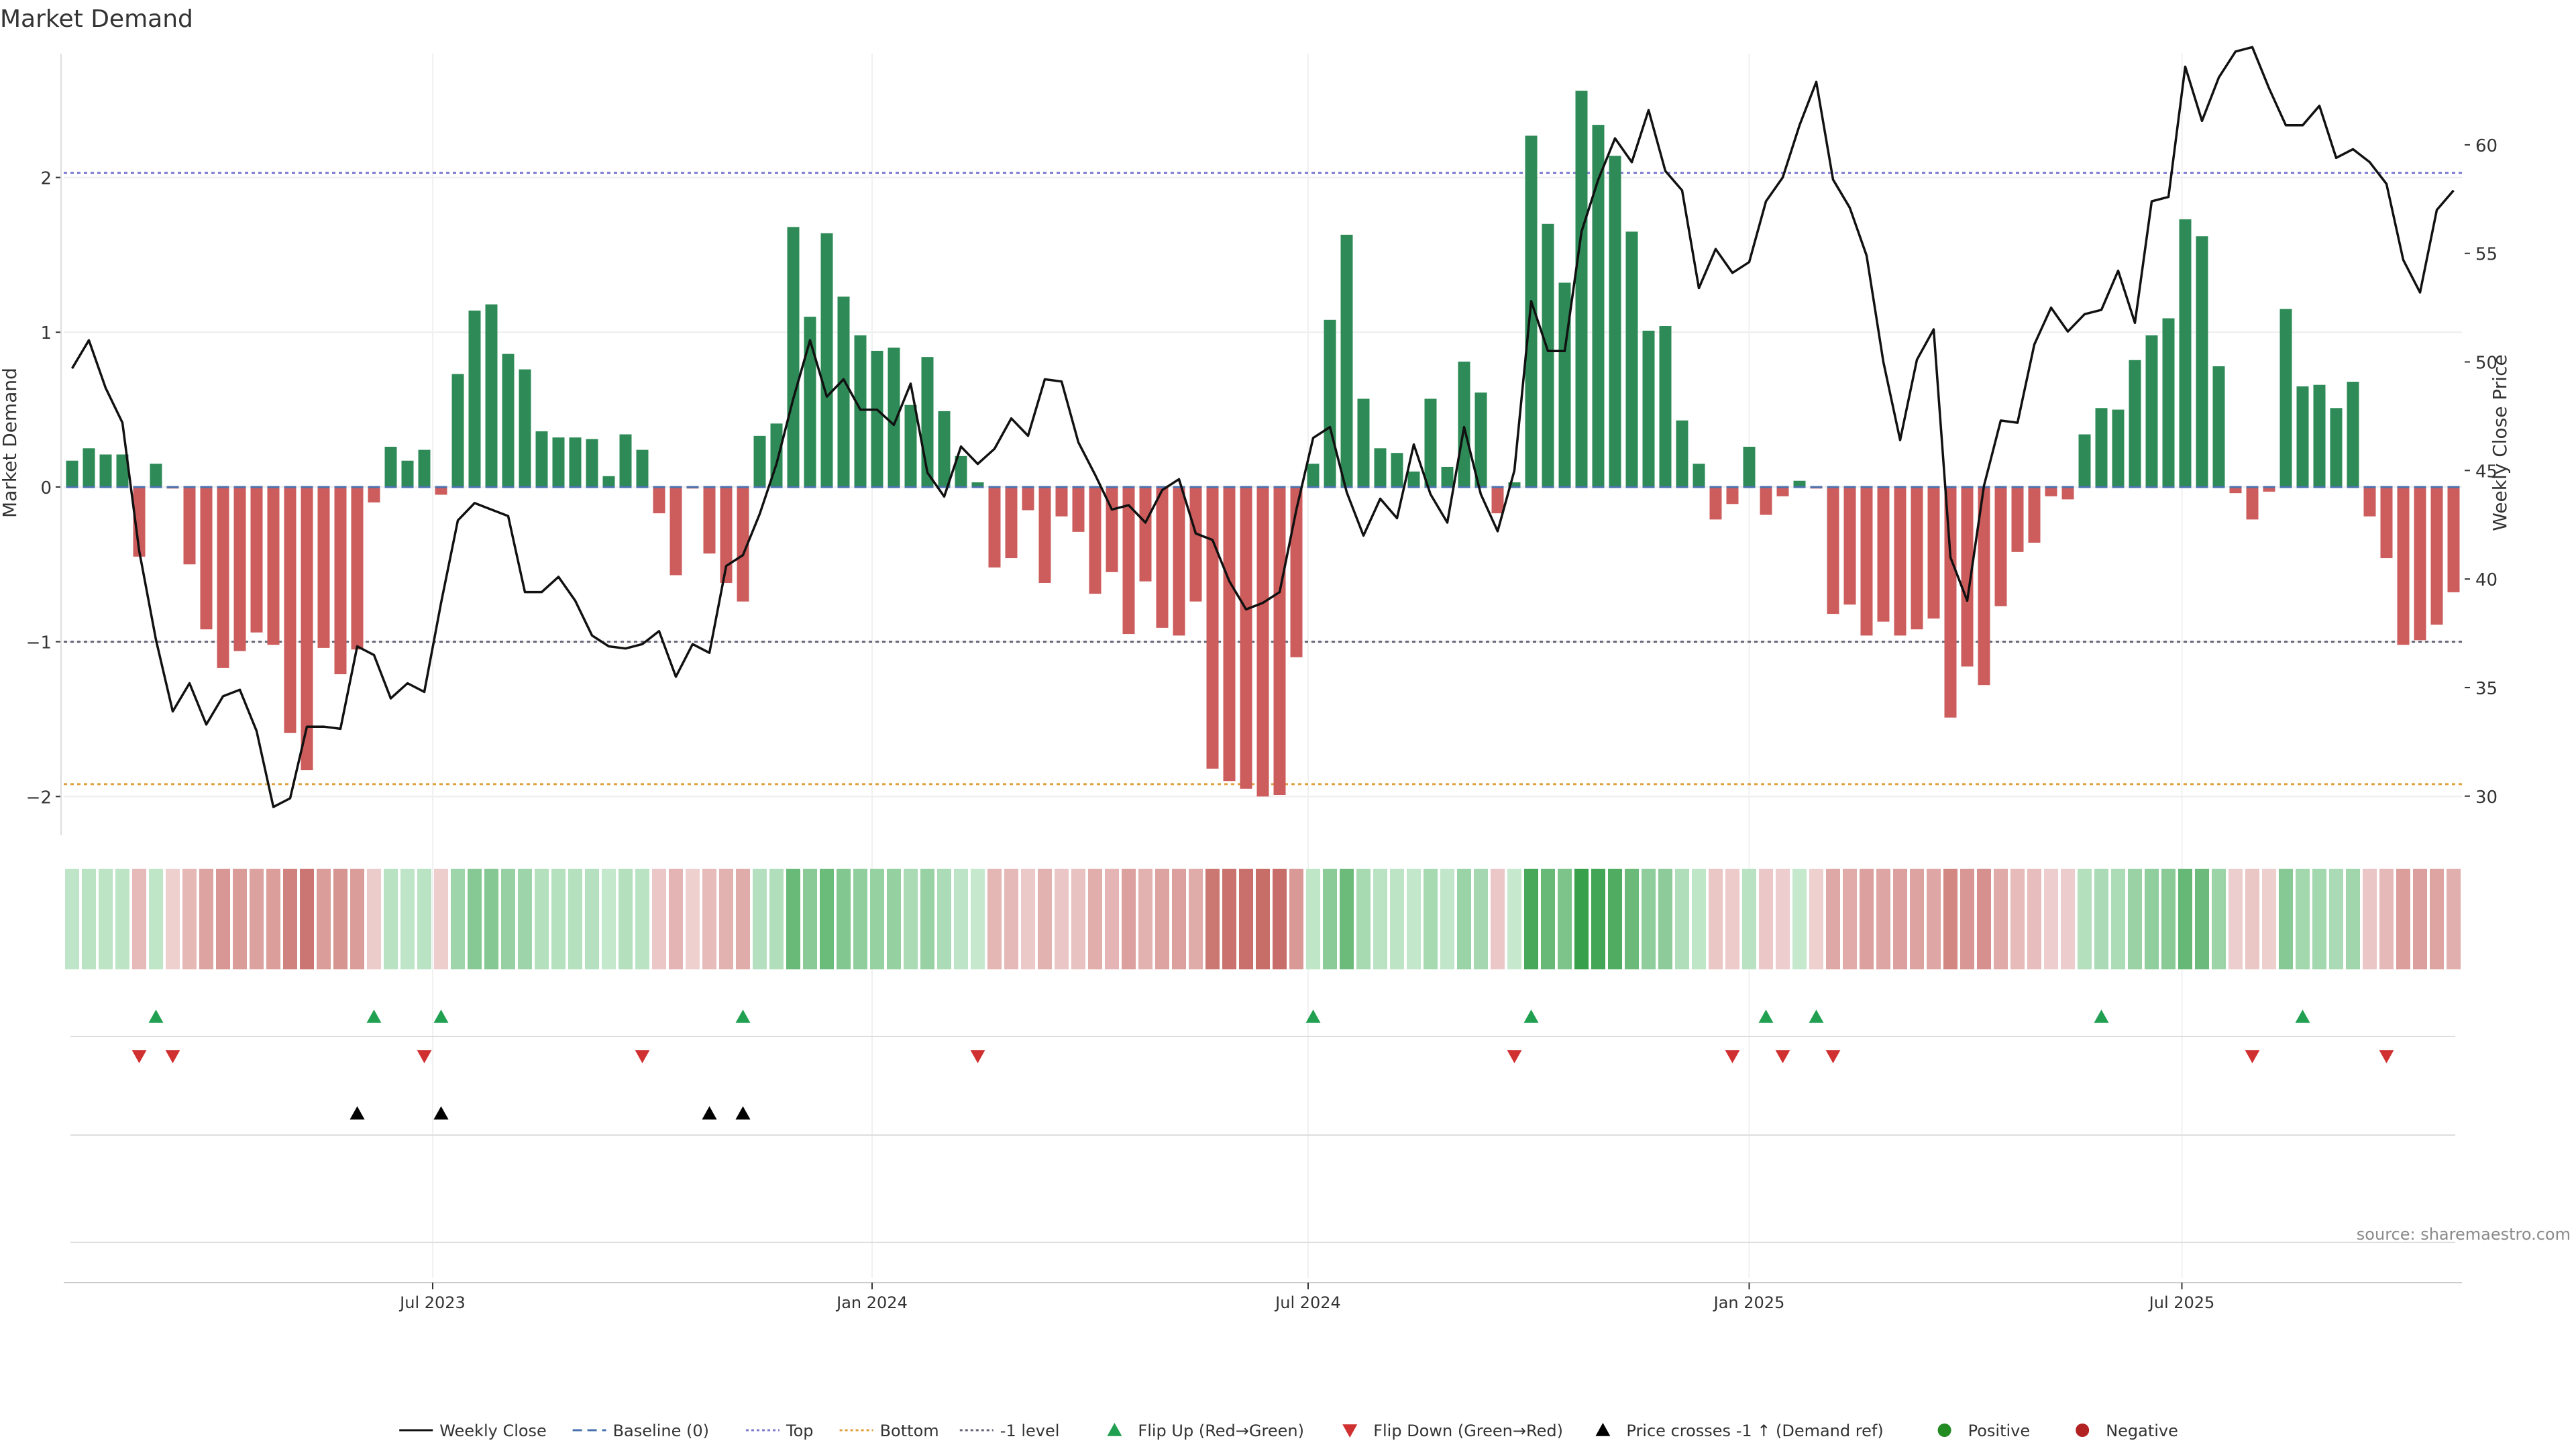 The height and width of the screenshot is (1449, 2576). Describe the element at coordinates (2127, 1430) in the screenshot. I see `legend-item: Negative` at that location.